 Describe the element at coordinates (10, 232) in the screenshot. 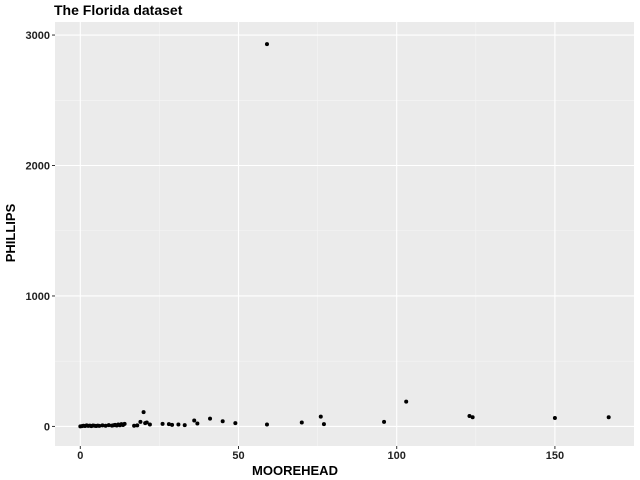

I see `y-axis-label: PHILLIPS` at that location.